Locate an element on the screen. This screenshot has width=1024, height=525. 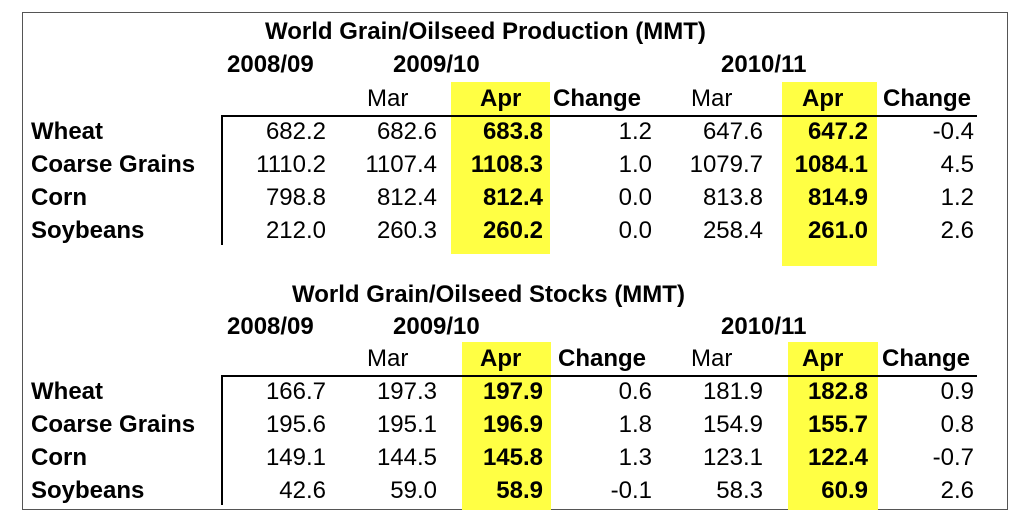
table-cell: 196.9 is located at coordinates (512, 424).